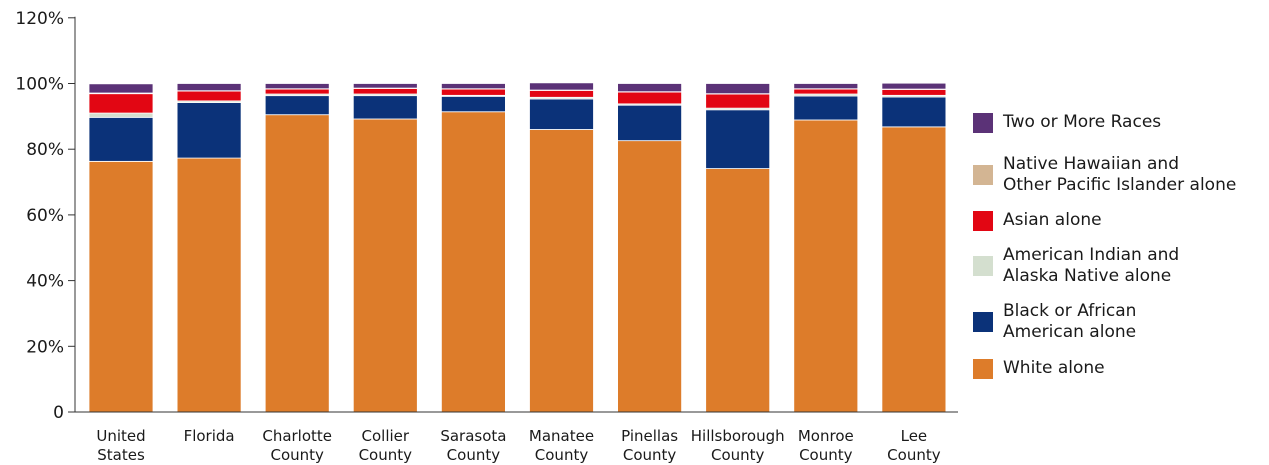 The image size is (1269, 465). Describe the element at coordinates (1054, 368) in the screenshot. I see `legend-label: White alone` at that location.